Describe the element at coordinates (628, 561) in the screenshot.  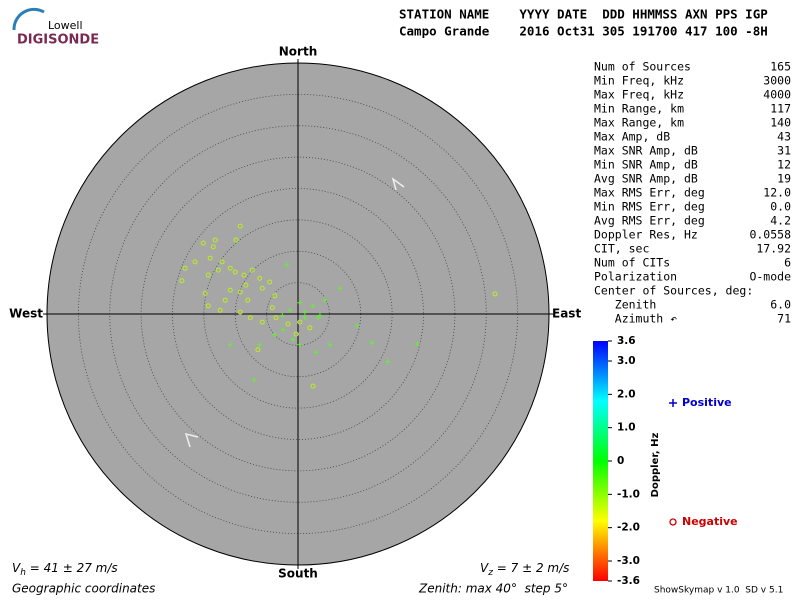
I see `colorbar-tick-label: -3.0` at that location.